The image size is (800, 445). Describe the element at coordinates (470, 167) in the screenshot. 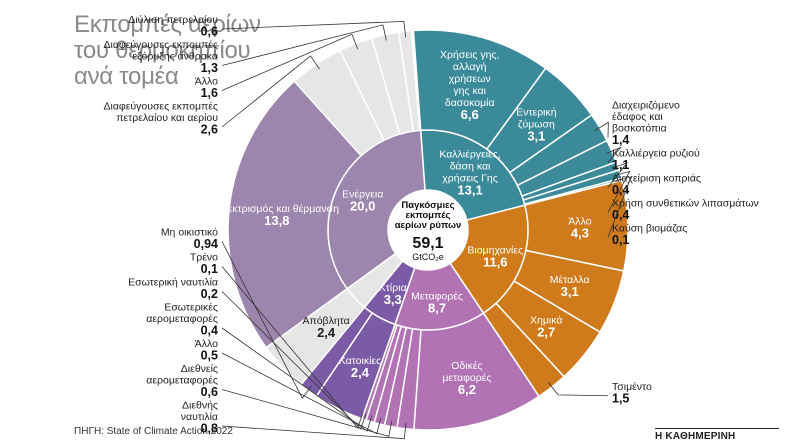

I see `label-text: δάση και` at that location.